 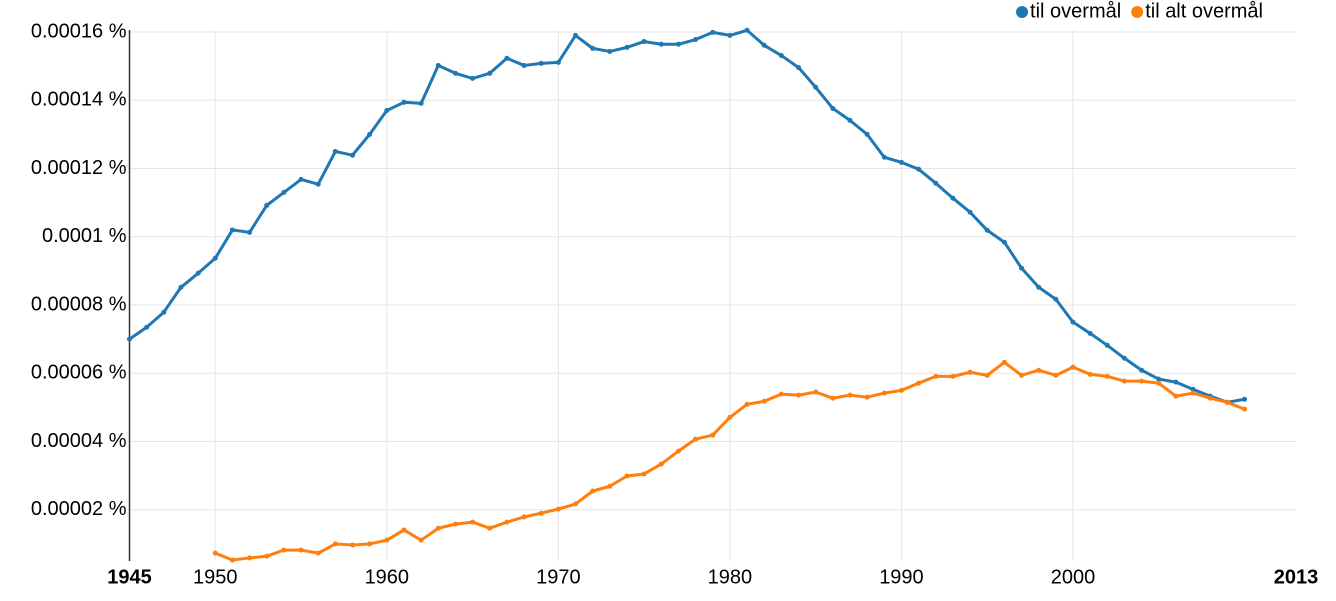 I want to click on x-tick-label: 1980, so click(x=730, y=577).